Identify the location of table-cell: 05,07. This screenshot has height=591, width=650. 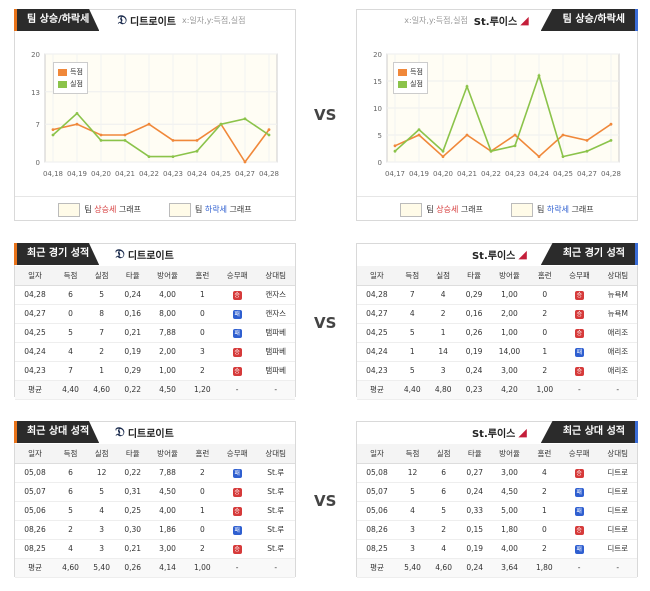
(35, 492).